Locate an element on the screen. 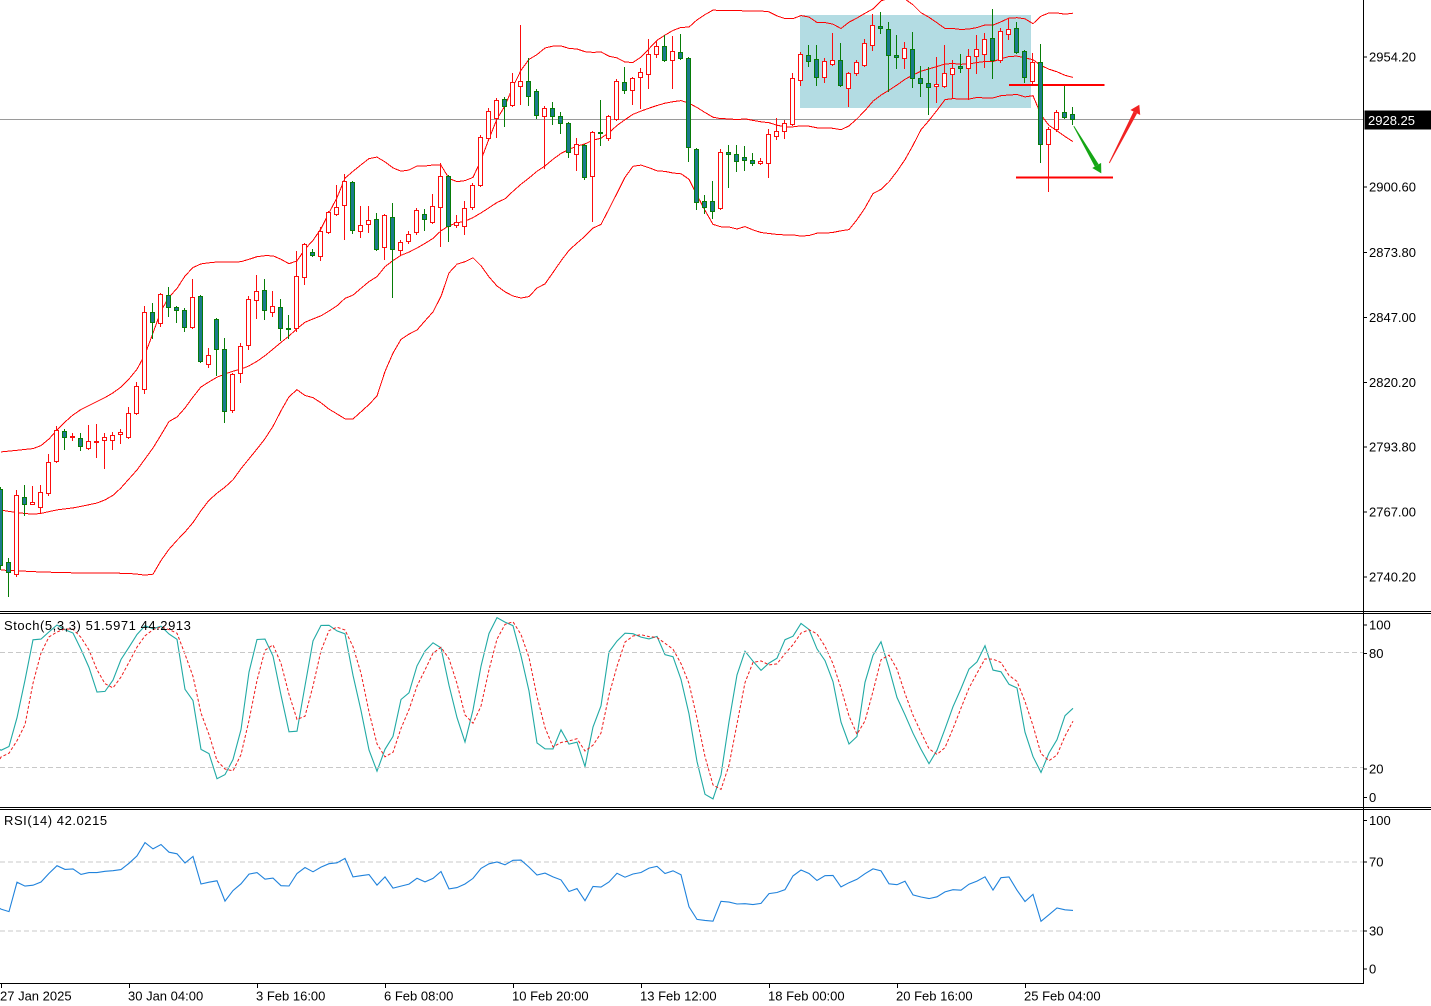  svg-text: 27 Jan 2025 is located at coordinates (36, 996).